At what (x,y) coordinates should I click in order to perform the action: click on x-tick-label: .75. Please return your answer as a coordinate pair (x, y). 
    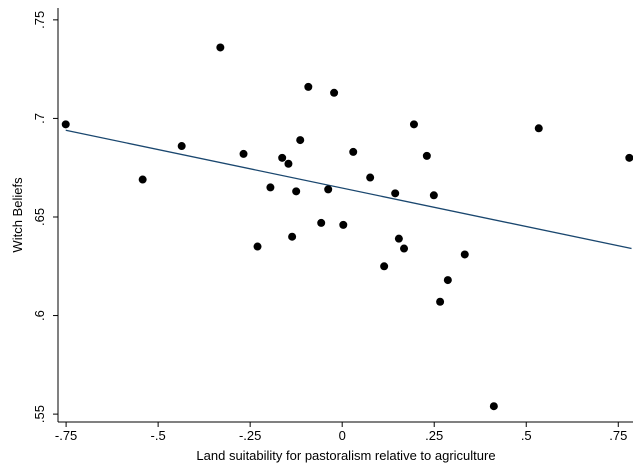
    Looking at the image, I should click on (618, 435).